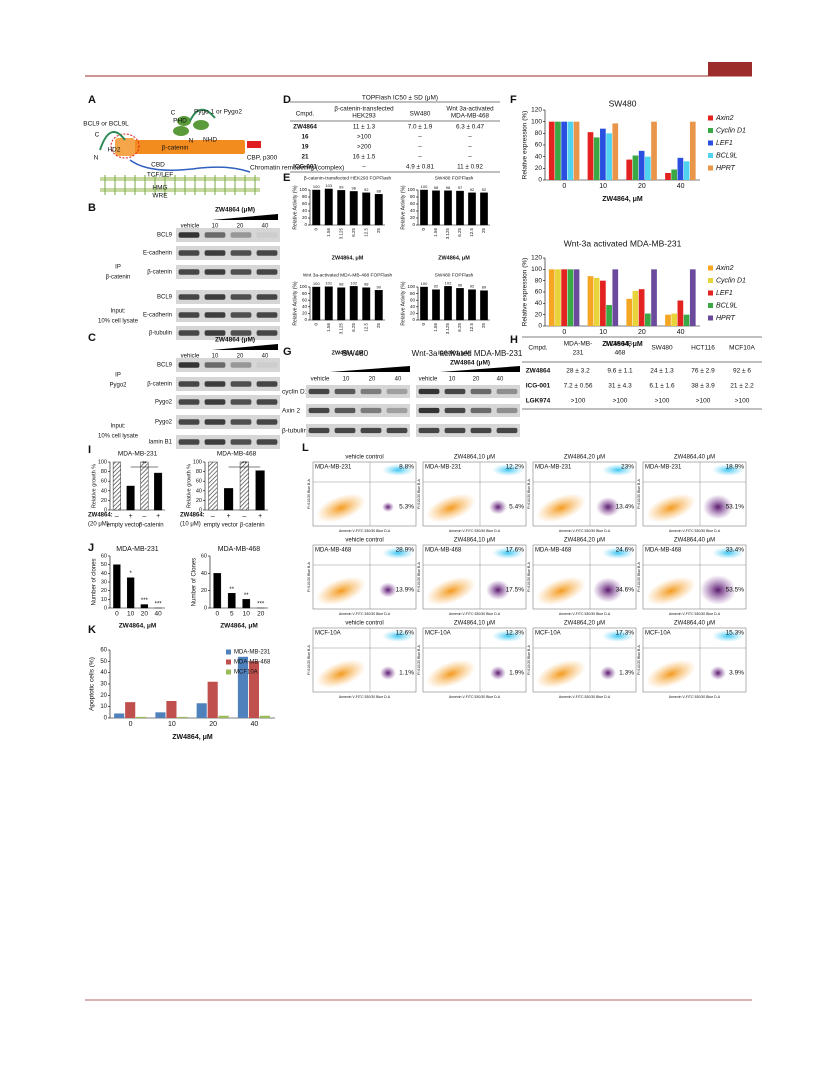 The image size is (833, 1091). Describe the element at coordinates (118, 278) in the screenshot. I see `group-label: β-catenin` at that location.